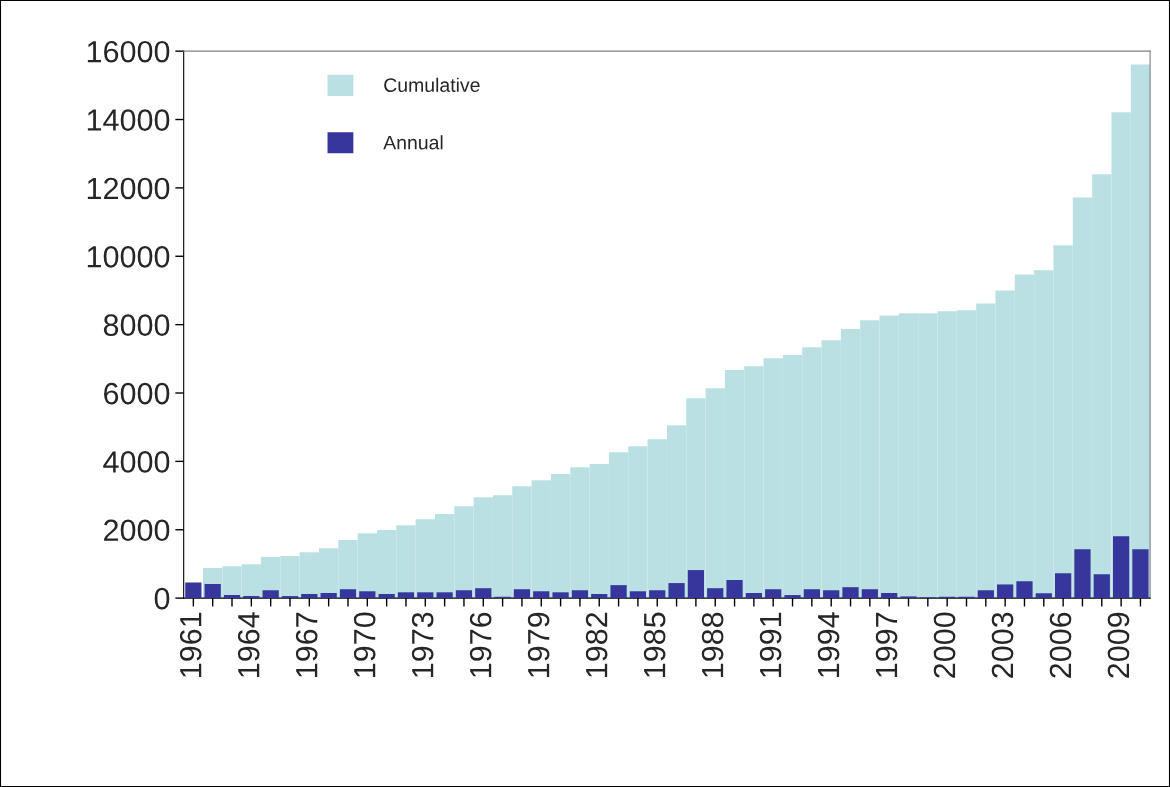  What do you see at coordinates (422, 644) in the screenshot?
I see `x-tick-label: 1973` at bounding box center [422, 644].